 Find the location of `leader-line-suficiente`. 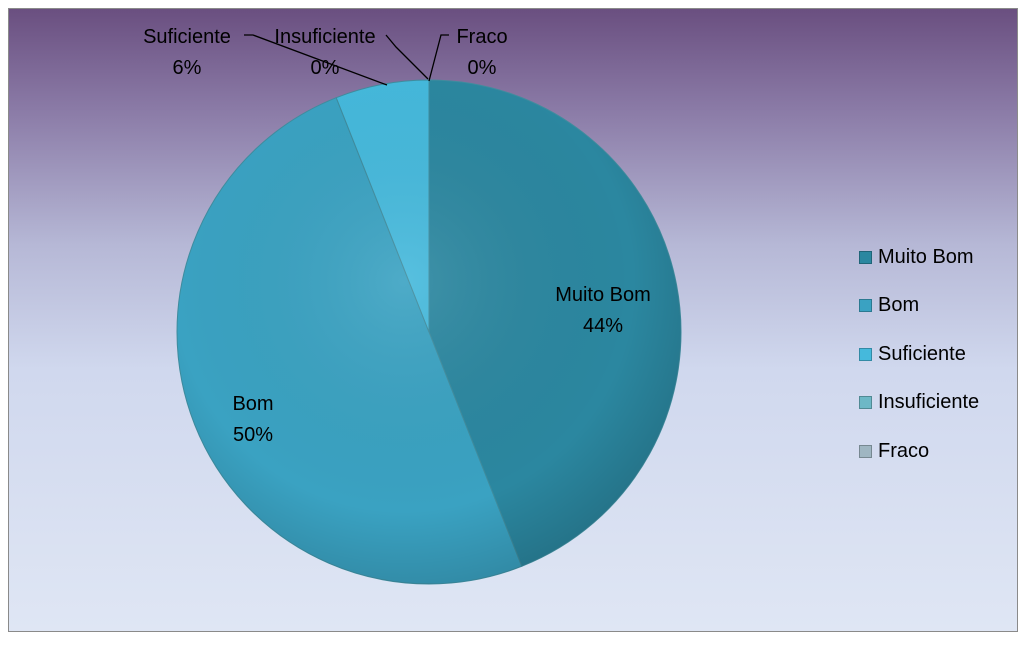

leader-line-suficiente is located at coordinates (316, 60).